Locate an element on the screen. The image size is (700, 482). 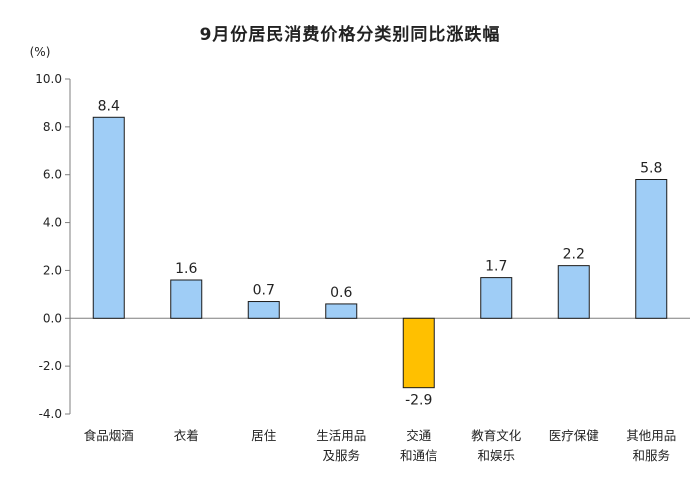
y-tick-label: 8.0 is located at coordinates (52, 127).